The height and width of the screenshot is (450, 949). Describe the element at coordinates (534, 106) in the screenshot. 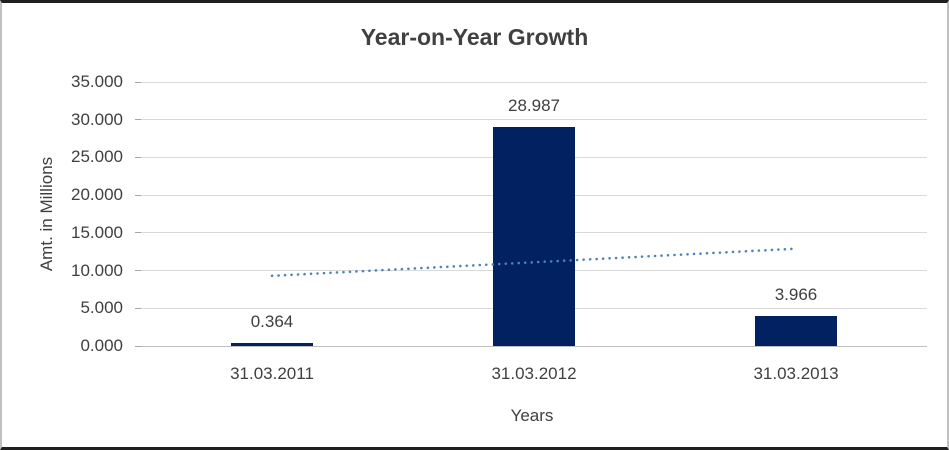

I see `bar-value-label: 28.987` at that location.